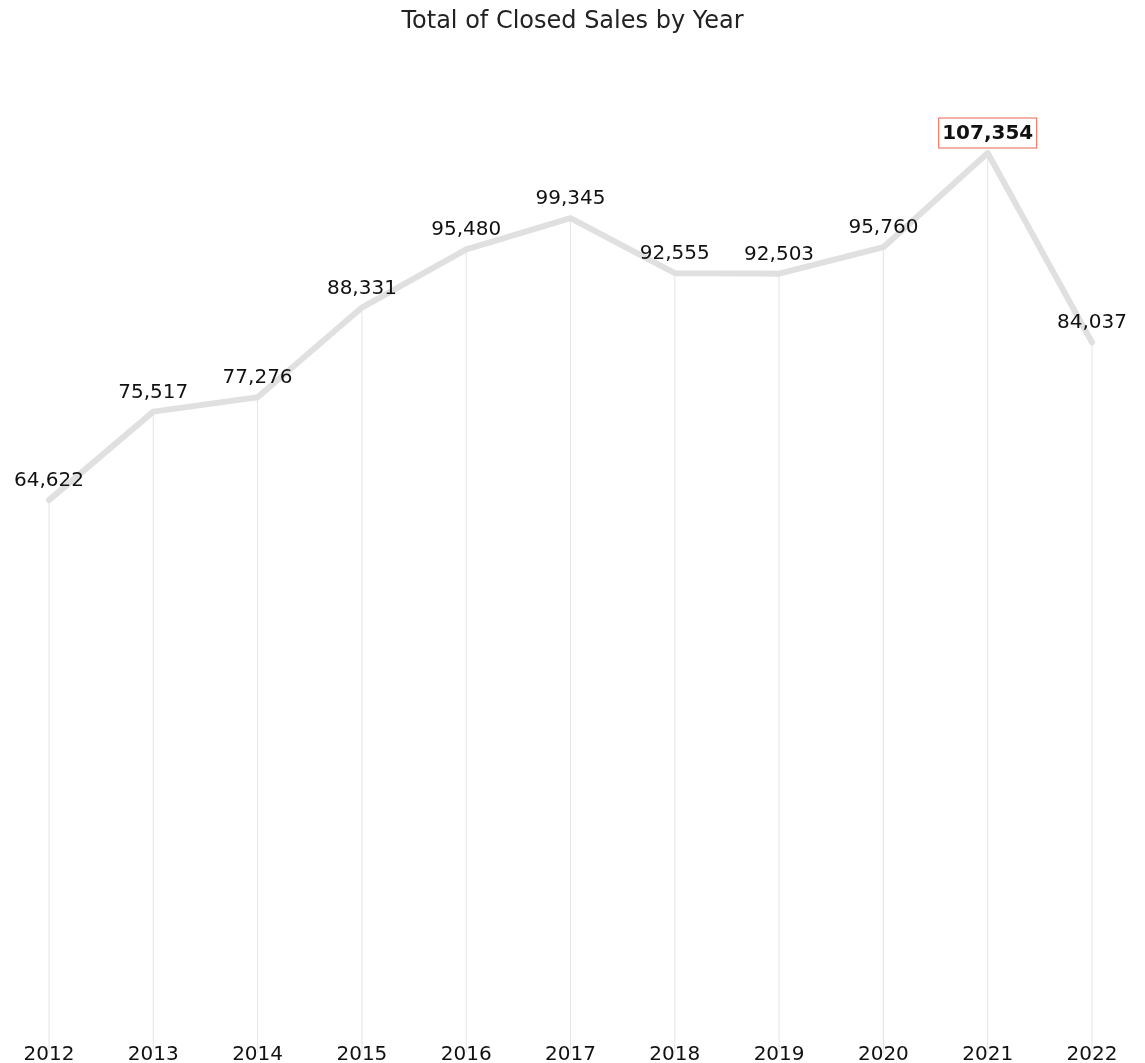  I want to click on data-label: 95,760, so click(883, 226).